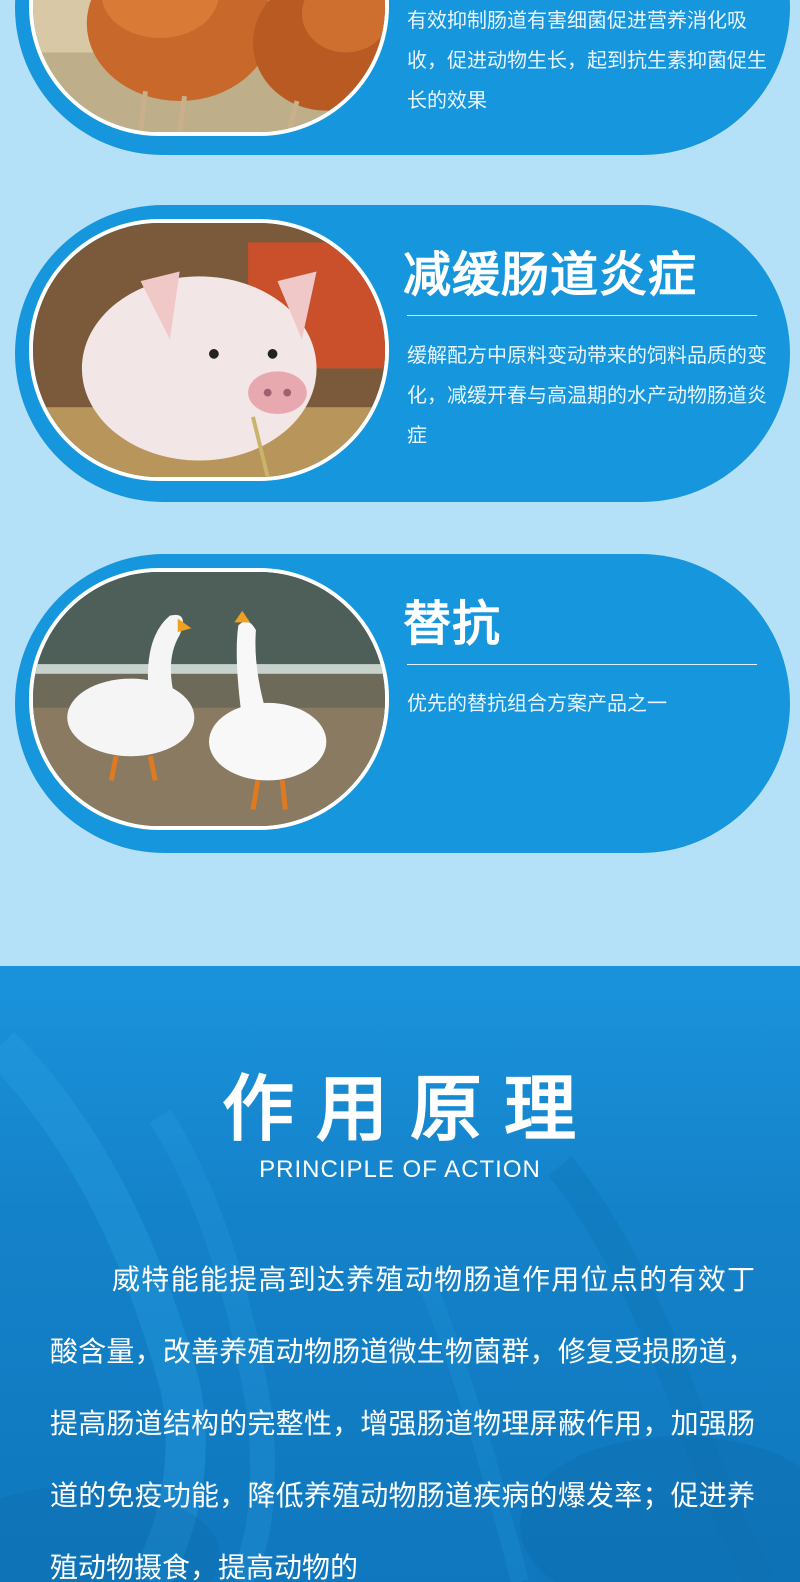 Image resolution: width=800 pixels, height=1582 pixels. I want to click on section-title: 作用原理, so click(409, 1109).